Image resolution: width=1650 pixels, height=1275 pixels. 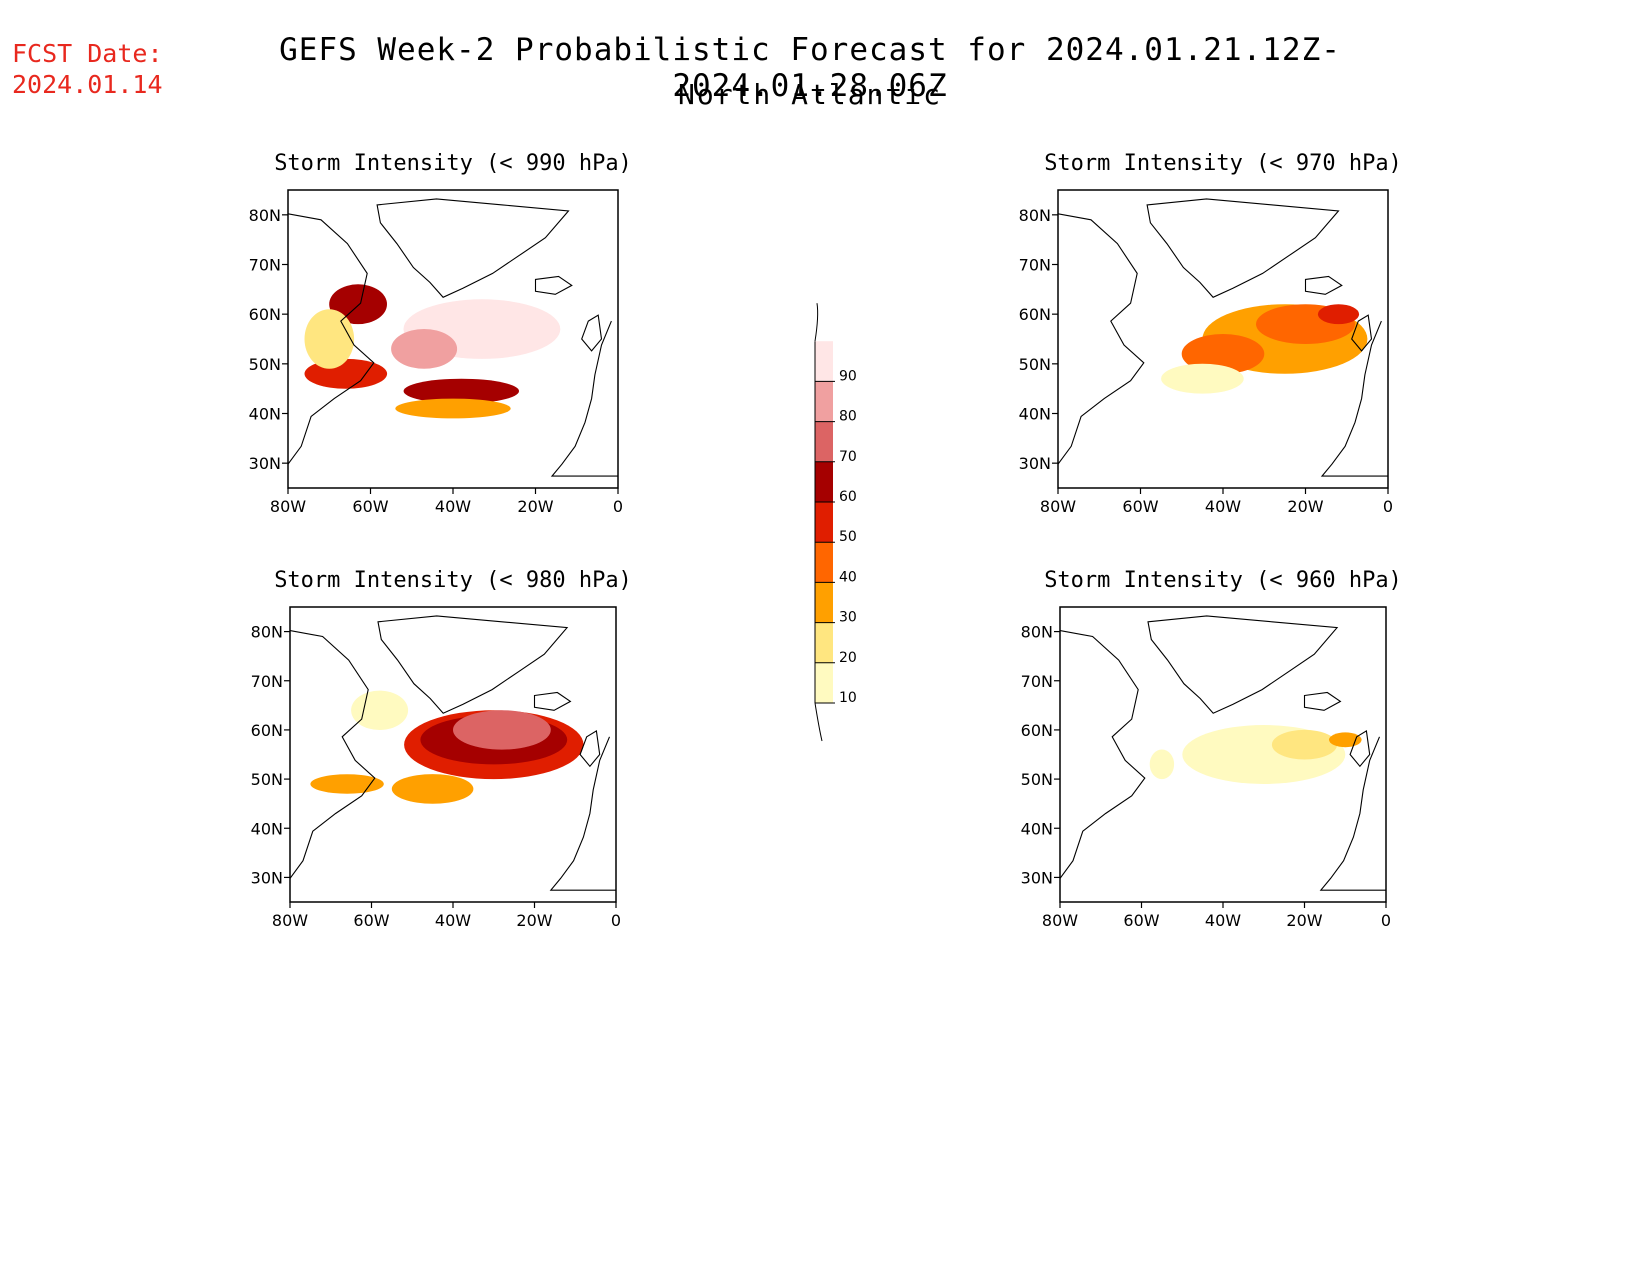 I want to click on panel-title: Storm Intensity (< 960 hPa), so click(x=1223, y=580).